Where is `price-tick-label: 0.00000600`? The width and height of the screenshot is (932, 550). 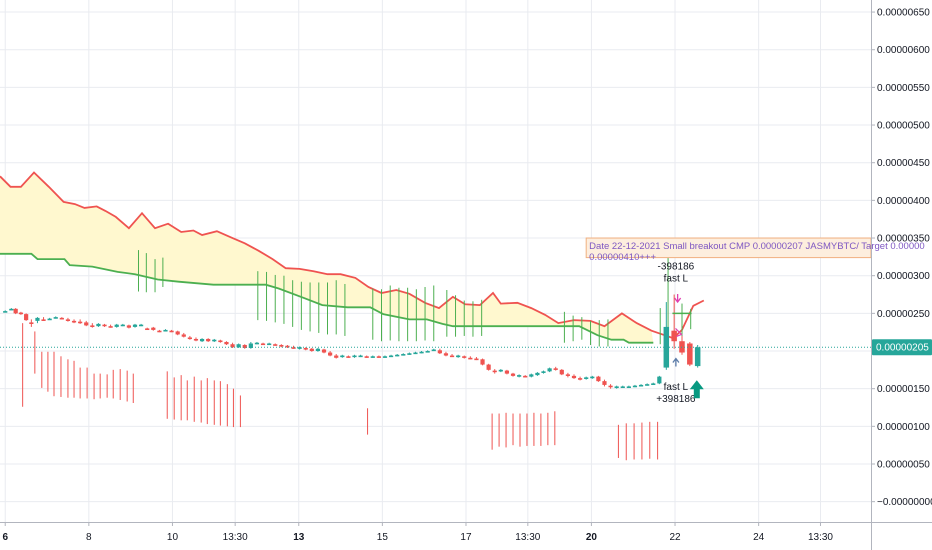
price-tick-label: 0.00000600 is located at coordinates (903, 50).